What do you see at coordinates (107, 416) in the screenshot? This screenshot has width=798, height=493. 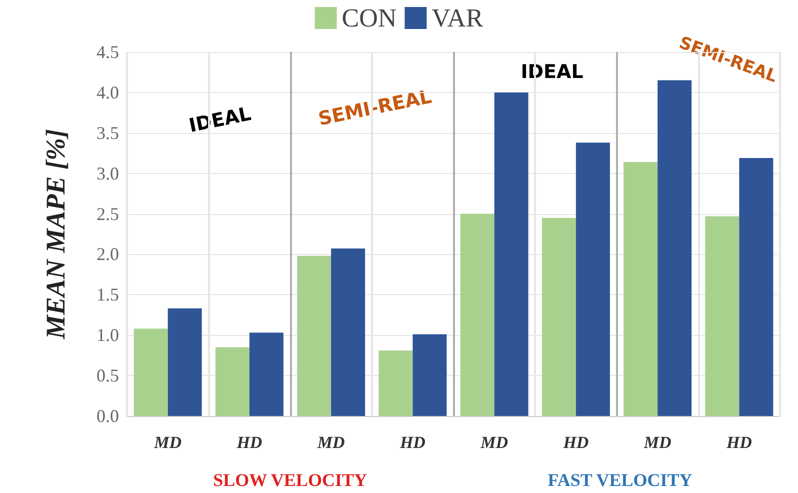 I see `y-tick-label: 0.0` at bounding box center [107, 416].